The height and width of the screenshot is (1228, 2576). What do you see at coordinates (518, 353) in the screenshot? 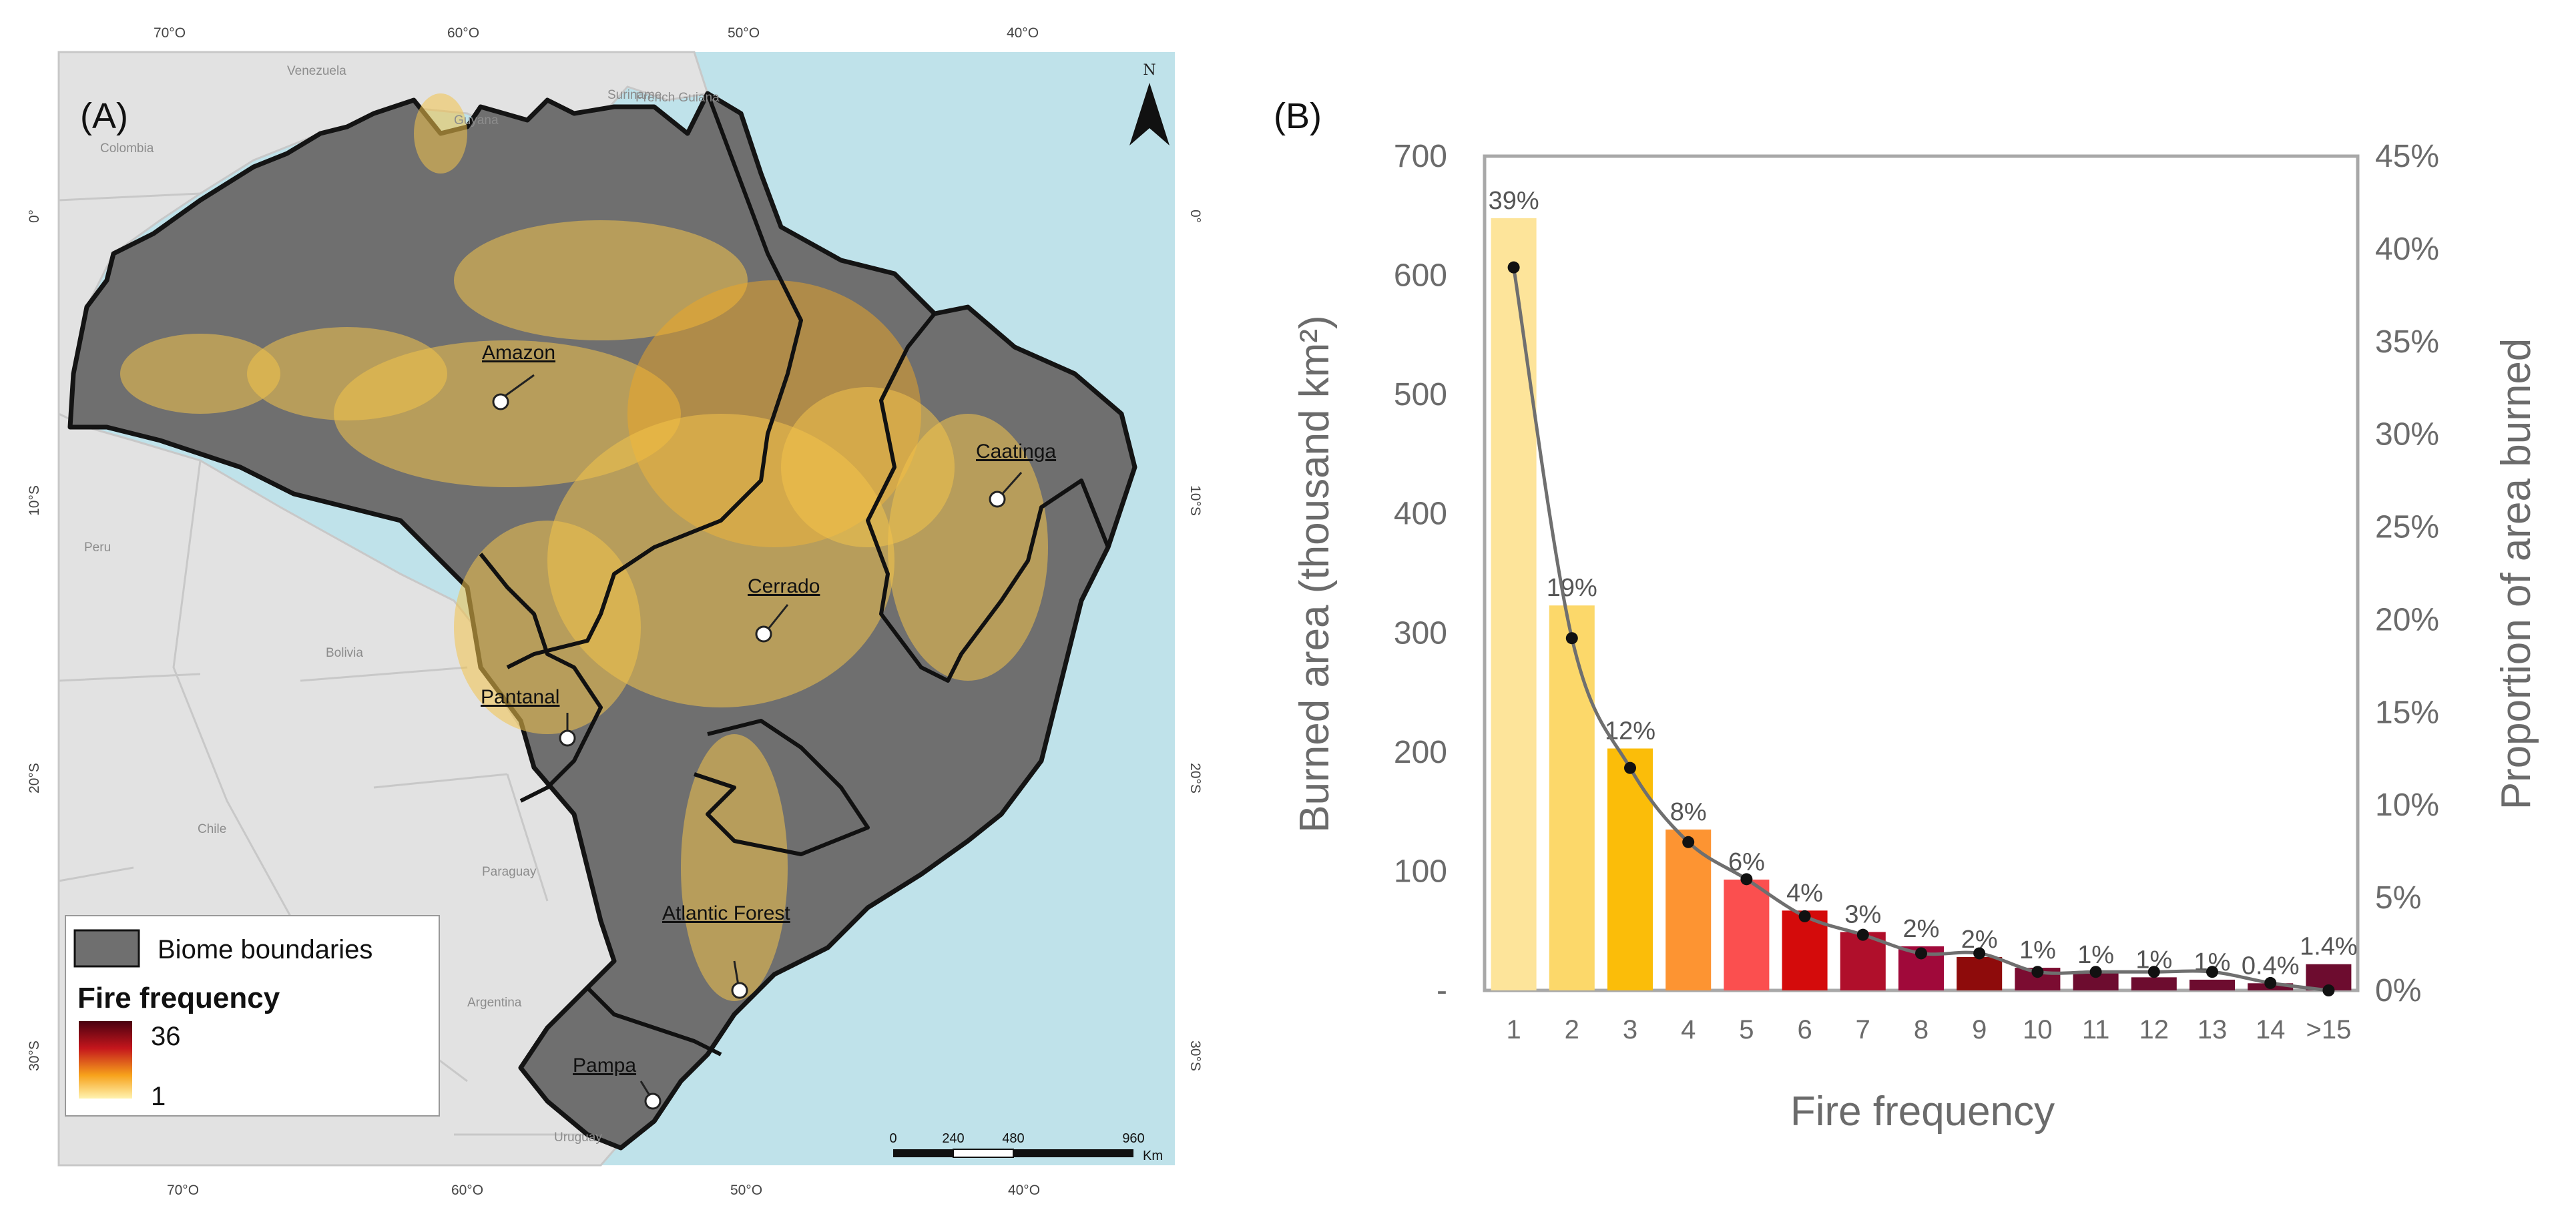
I see `svg-text: Amazon` at bounding box center [518, 353].